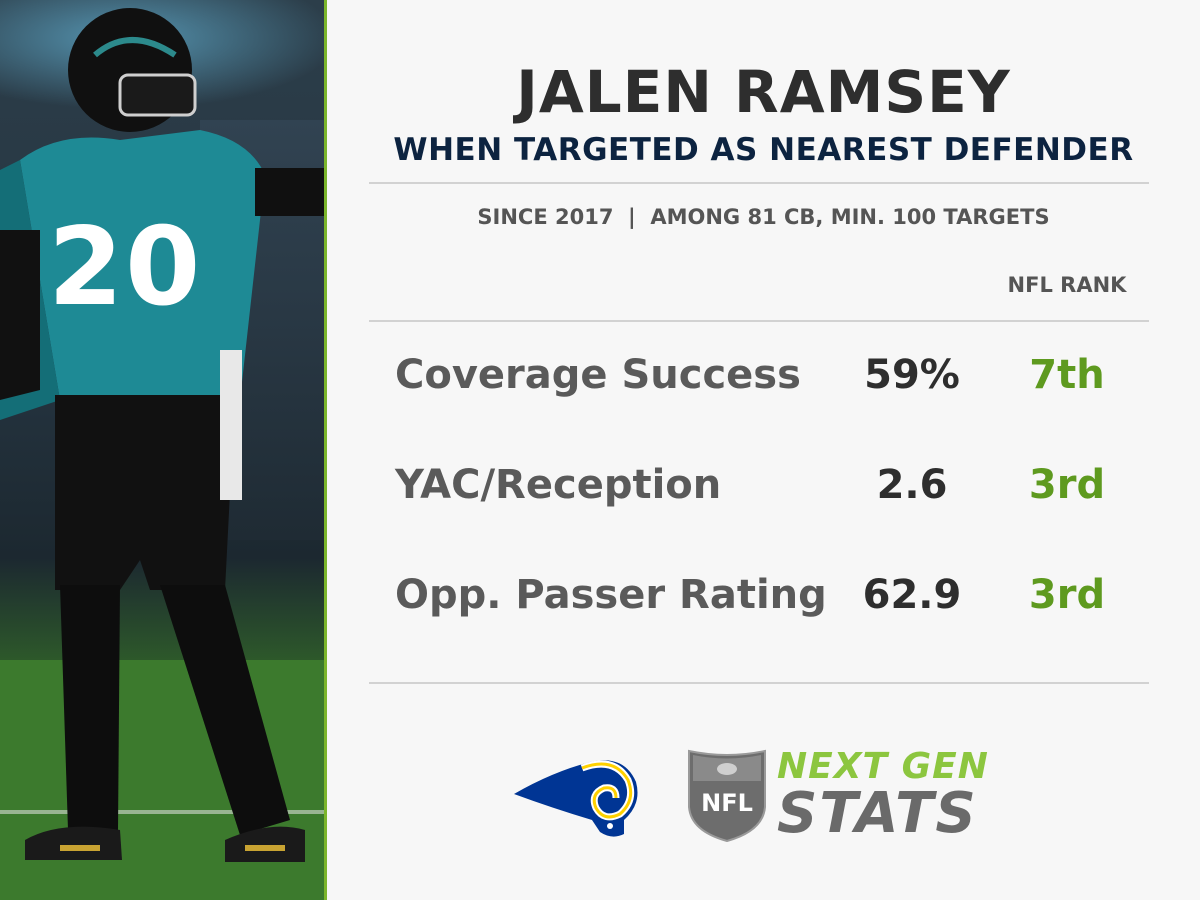 This screenshot has height=900, width=1200. What do you see at coordinates (325, 450) in the screenshot?
I see `accent-divider` at bounding box center [325, 450].